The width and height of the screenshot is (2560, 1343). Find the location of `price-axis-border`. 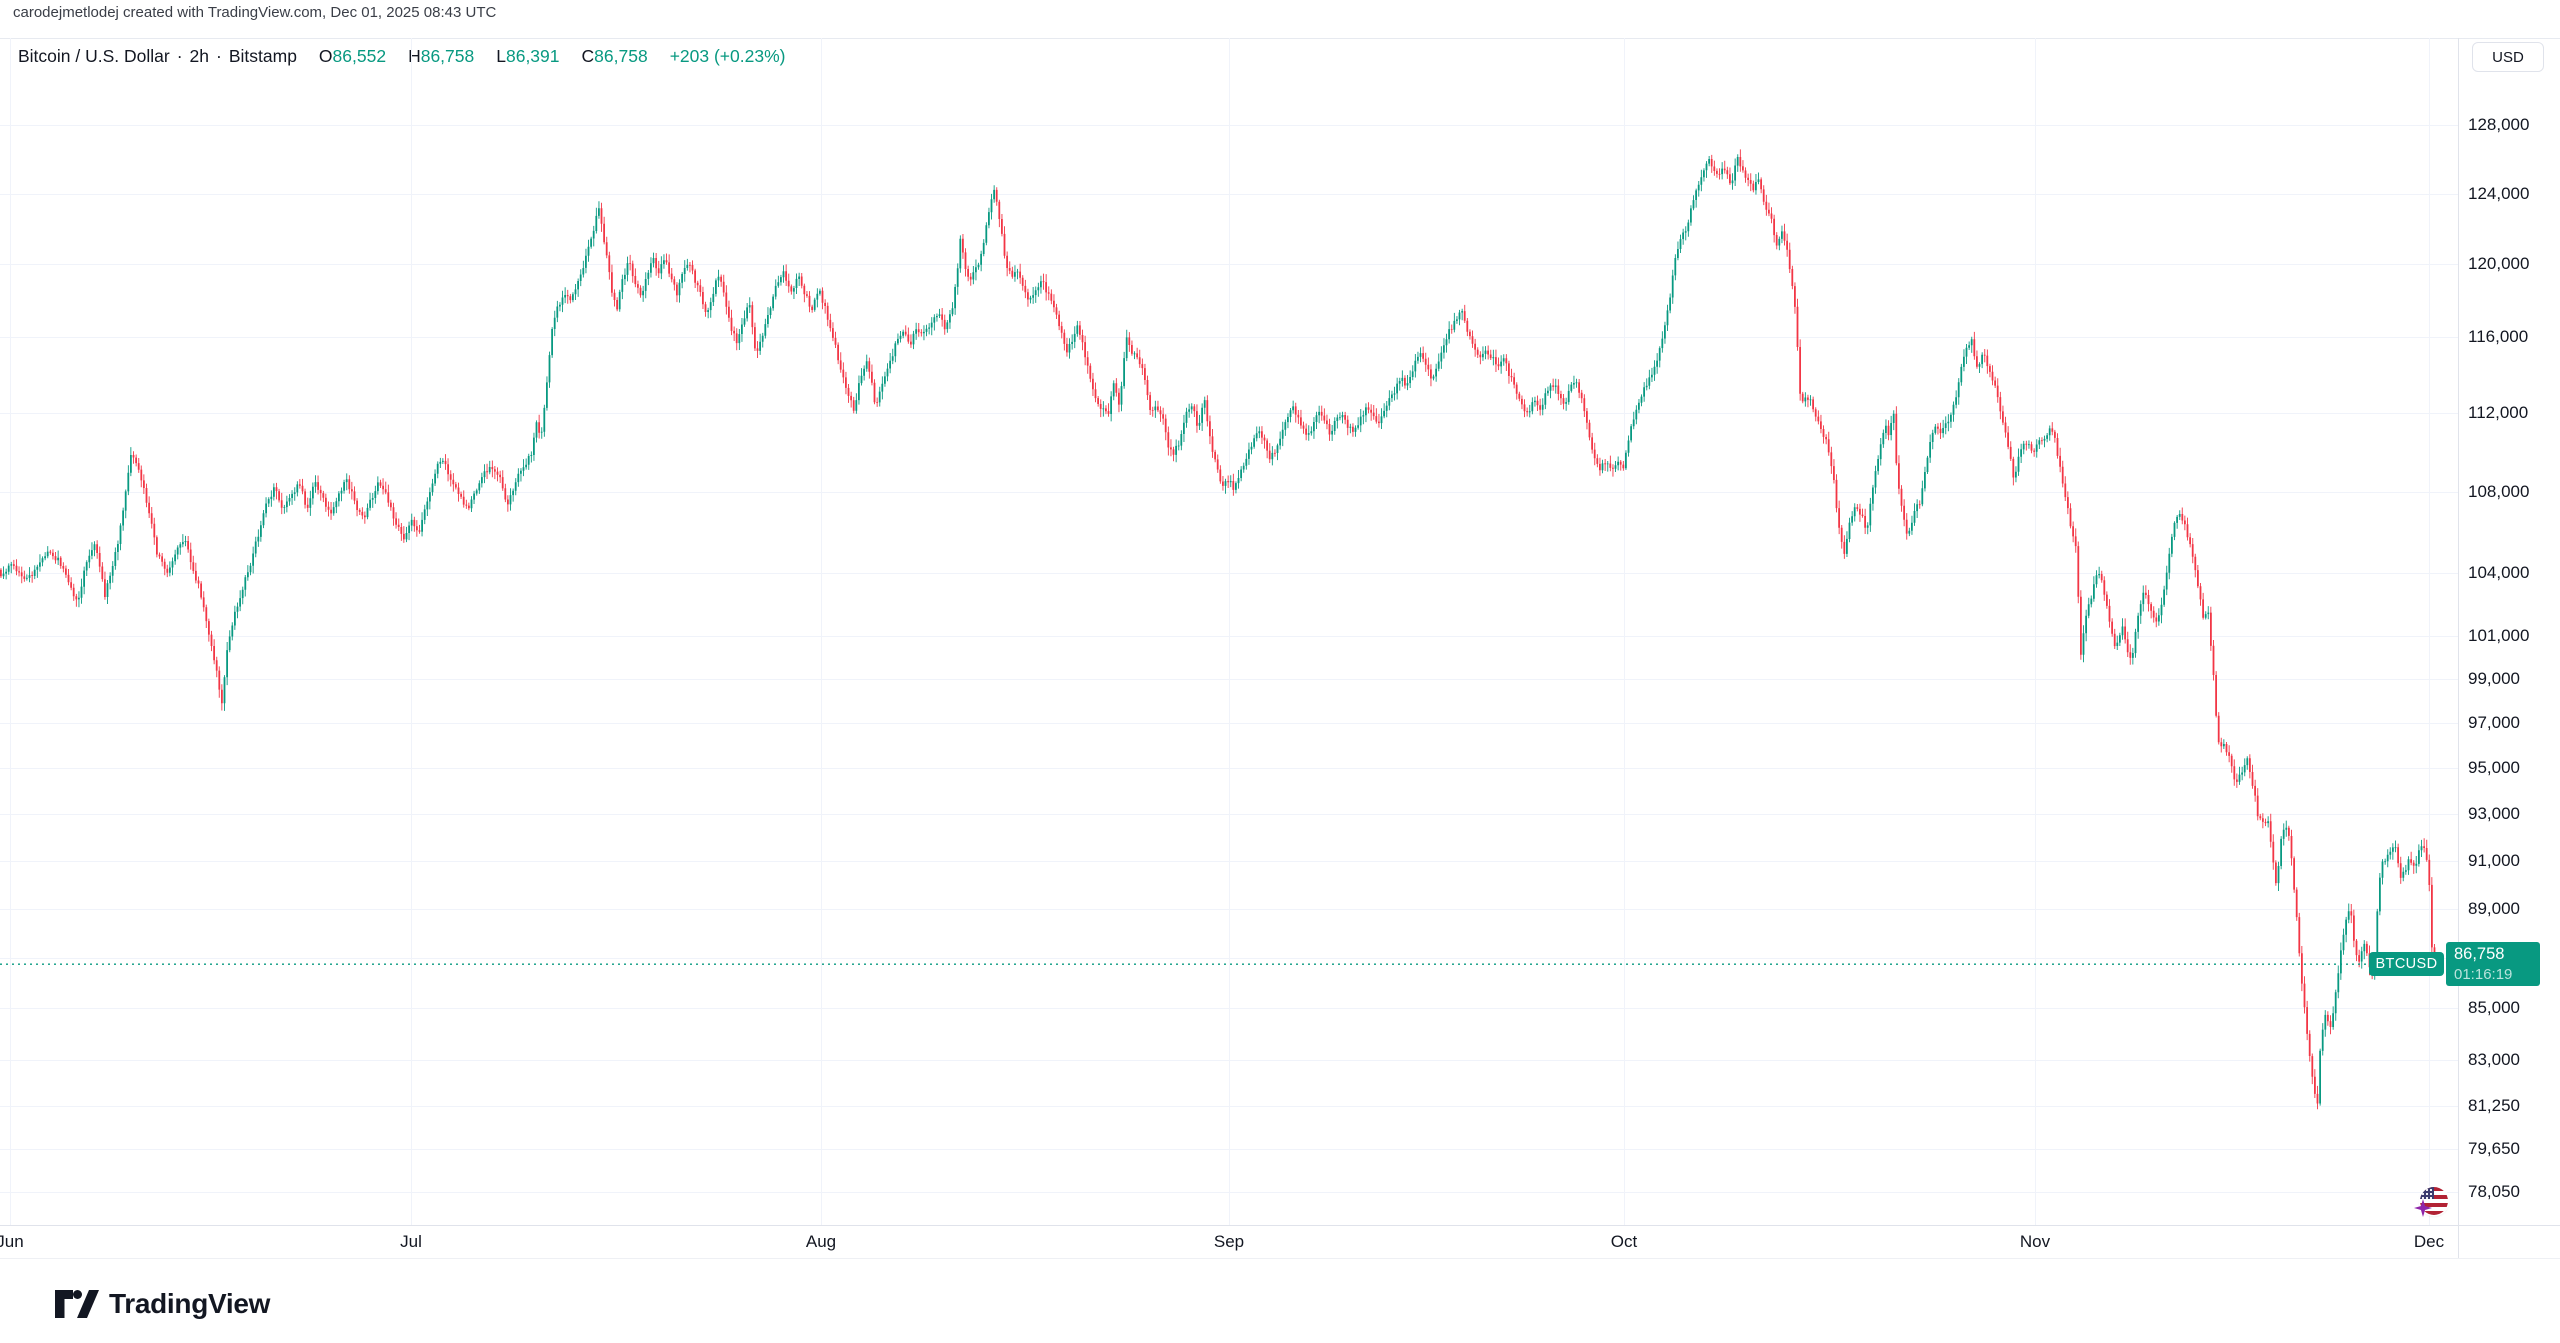

price-axis-border is located at coordinates (2458, 648).